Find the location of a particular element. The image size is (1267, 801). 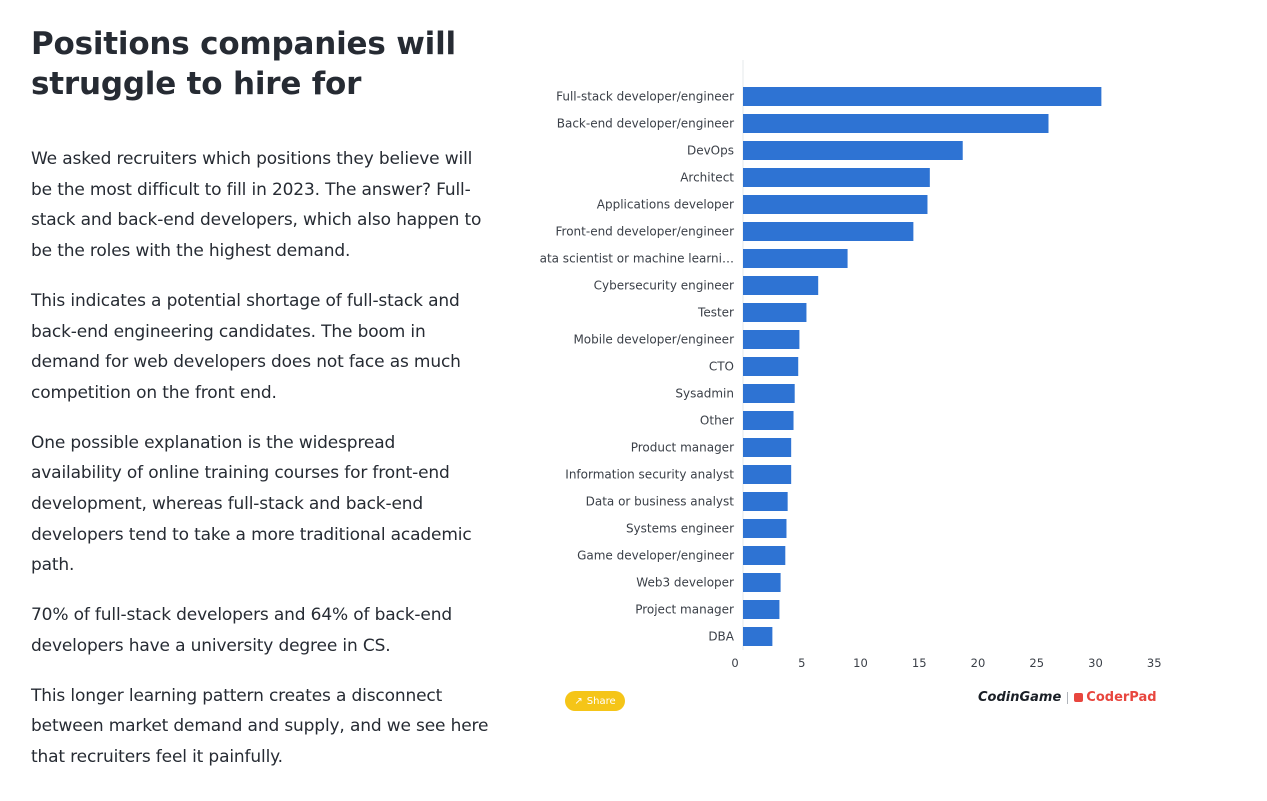

logo-divider is located at coordinates (1068, 697).